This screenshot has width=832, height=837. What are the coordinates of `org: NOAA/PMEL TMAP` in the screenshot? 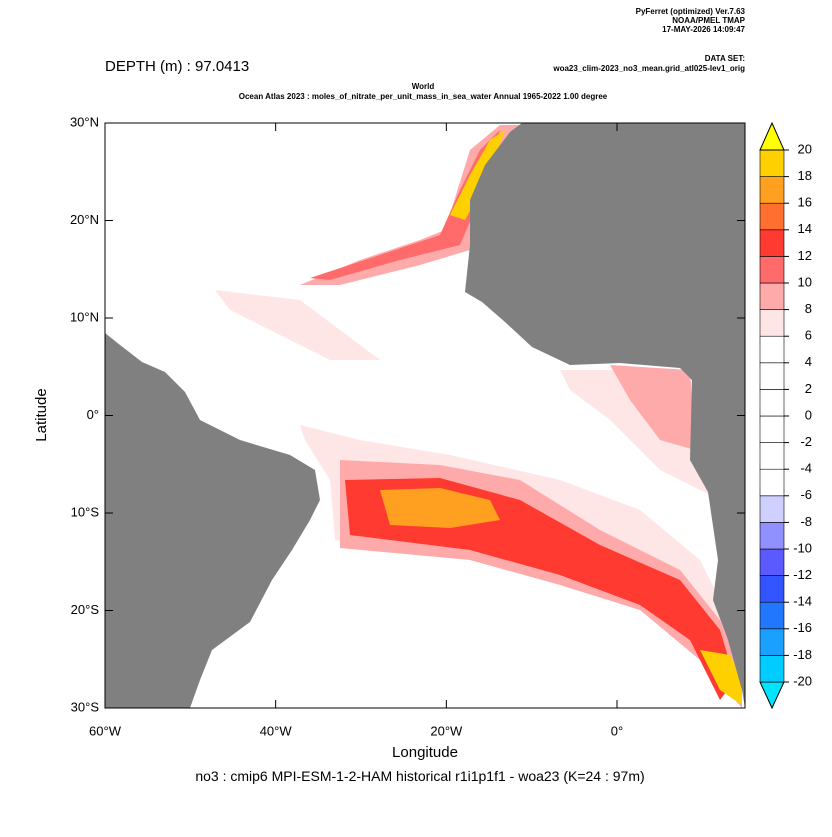 It's located at (708, 20).